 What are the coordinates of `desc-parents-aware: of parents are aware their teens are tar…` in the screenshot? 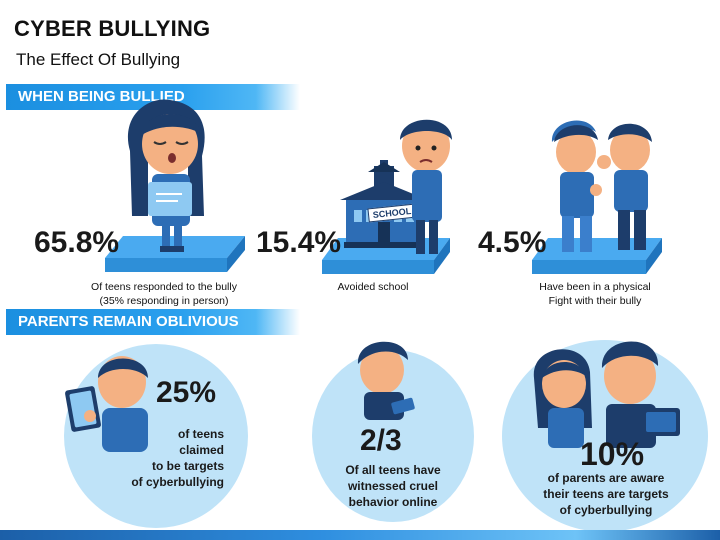 It's located at (606, 494).